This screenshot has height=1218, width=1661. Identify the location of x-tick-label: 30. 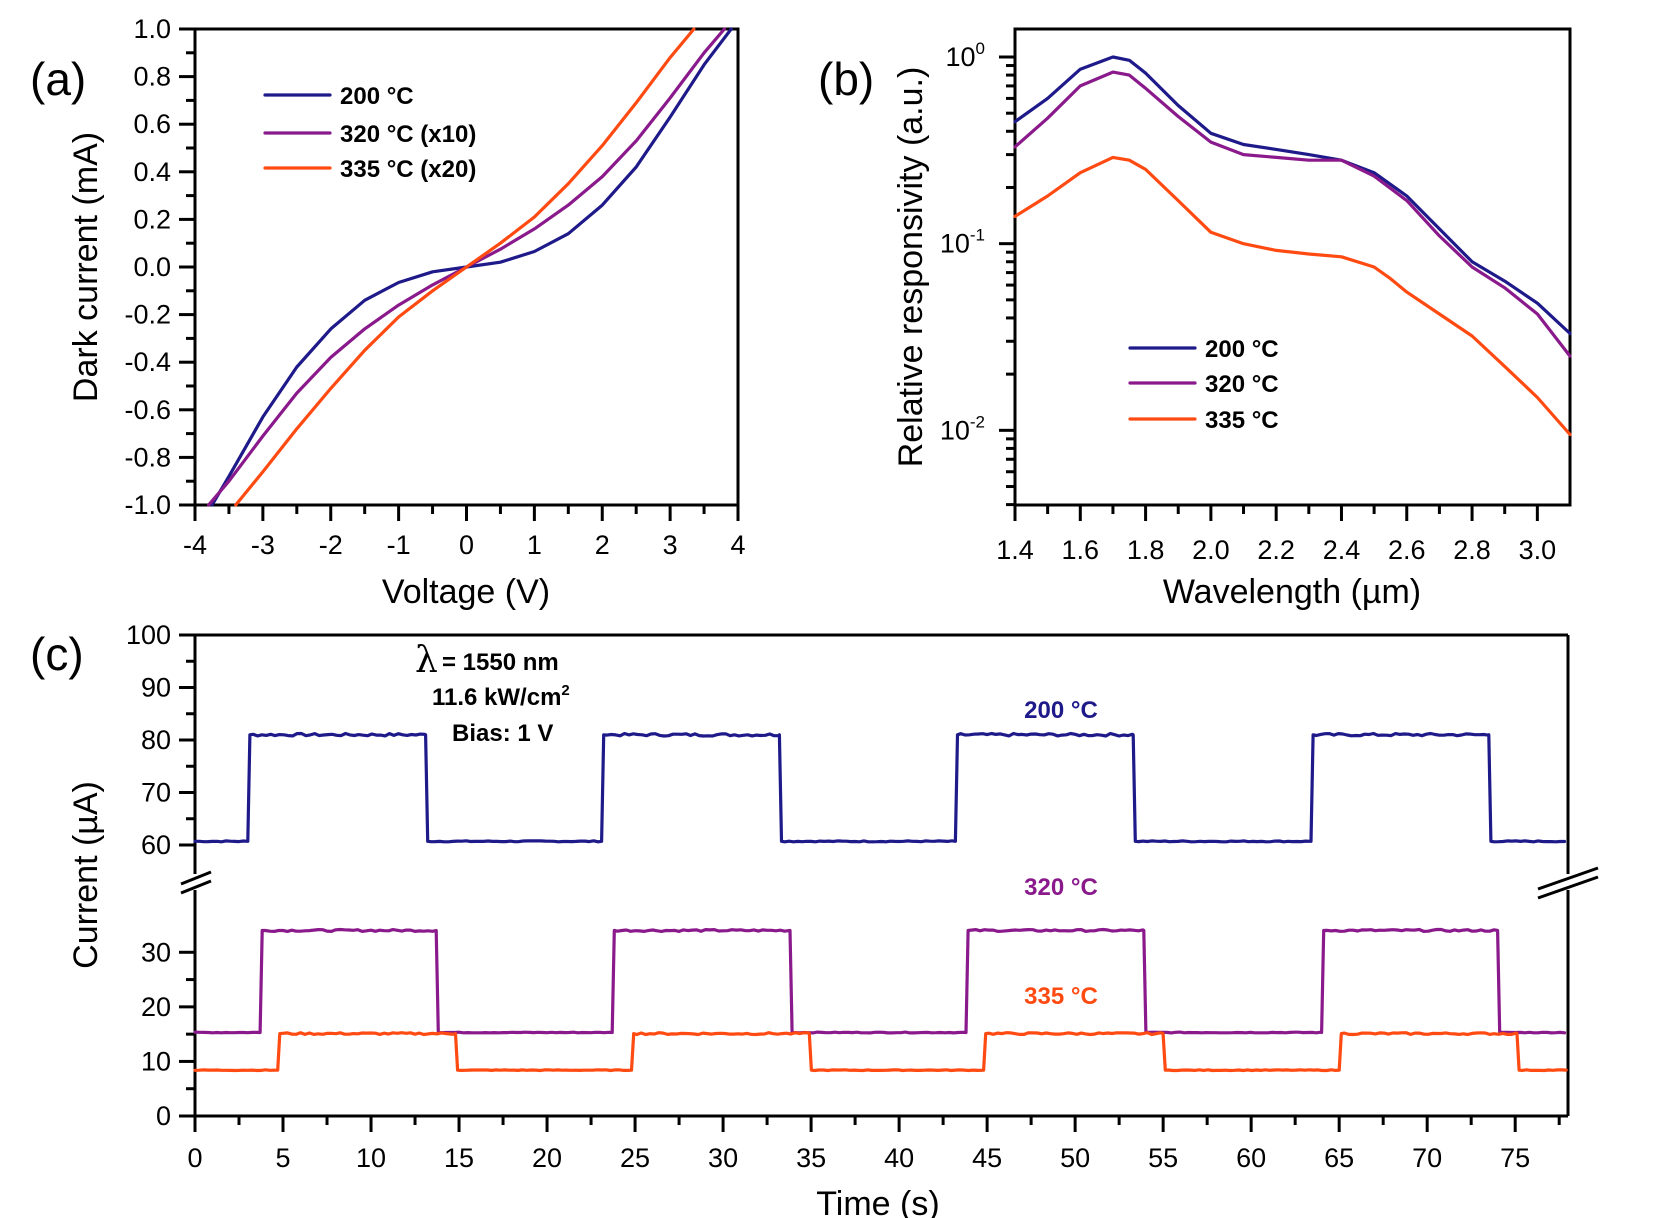
(723, 1158).